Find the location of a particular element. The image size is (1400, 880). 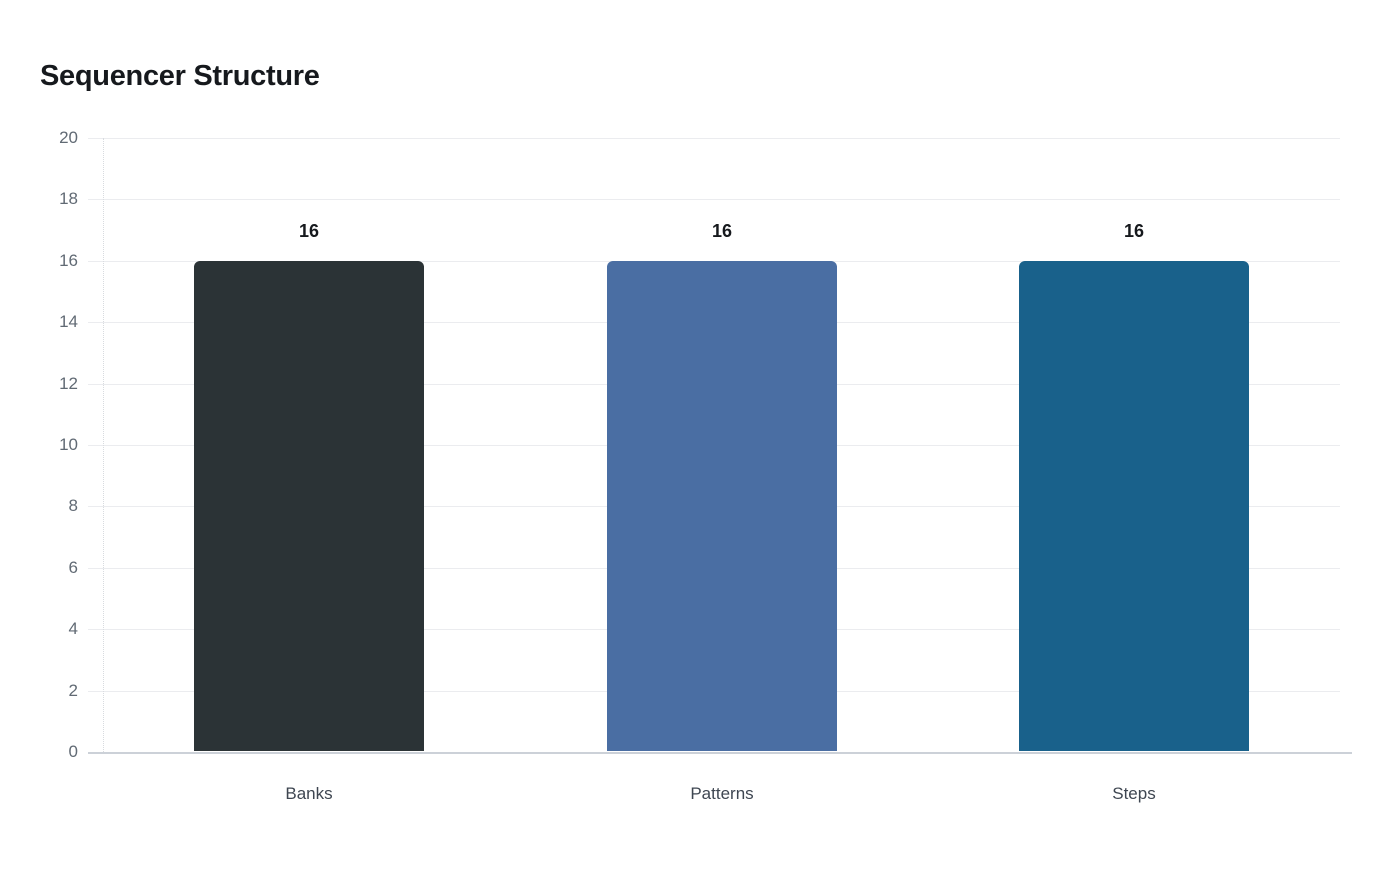

y-axis-tick-label: 6 is located at coordinates (73, 567).